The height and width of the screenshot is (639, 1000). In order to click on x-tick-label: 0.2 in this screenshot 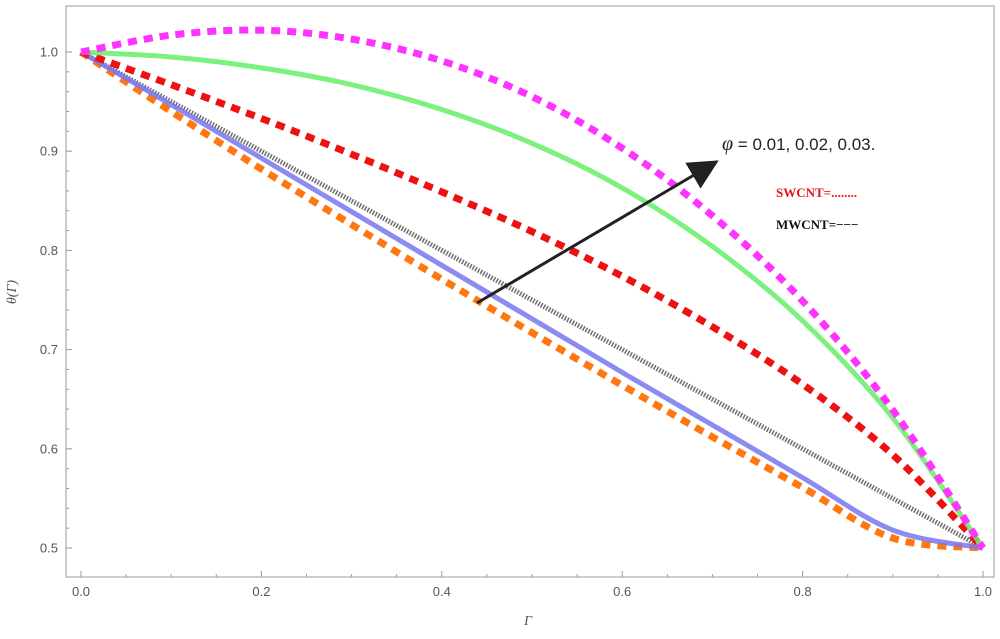, I will do `click(261, 591)`.